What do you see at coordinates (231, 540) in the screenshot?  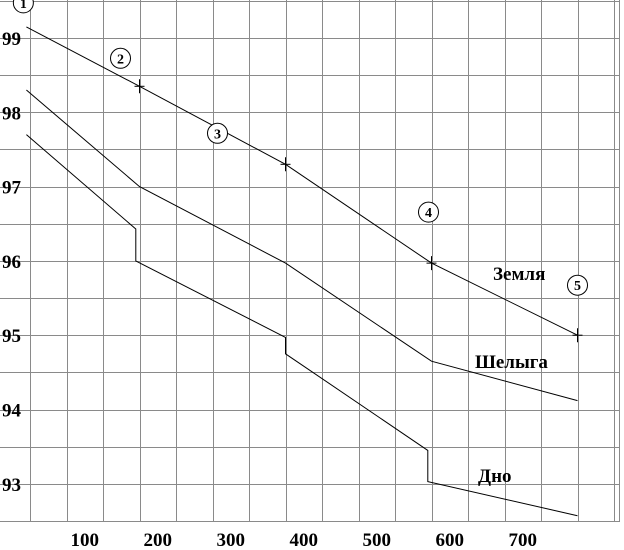 I see `x-tick-label: 300` at bounding box center [231, 540].